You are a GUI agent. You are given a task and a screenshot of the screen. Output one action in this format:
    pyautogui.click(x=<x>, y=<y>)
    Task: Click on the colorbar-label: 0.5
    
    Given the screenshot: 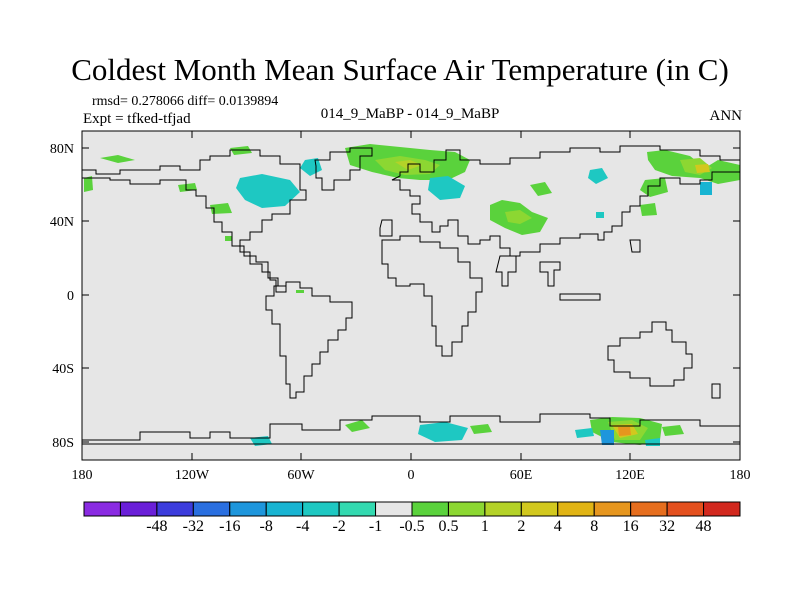 What is the action you would take?
    pyautogui.click(x=448, y=526)
    